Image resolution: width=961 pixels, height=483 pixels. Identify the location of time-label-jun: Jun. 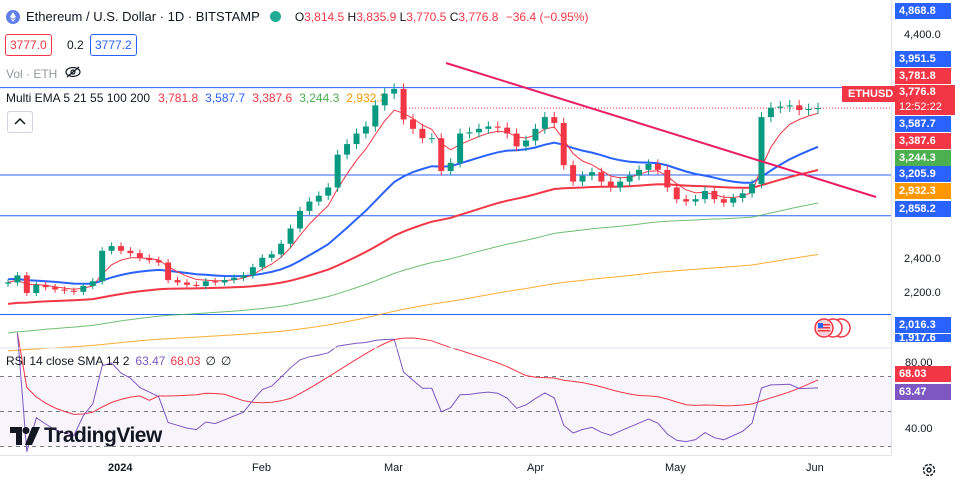
(815, 468).